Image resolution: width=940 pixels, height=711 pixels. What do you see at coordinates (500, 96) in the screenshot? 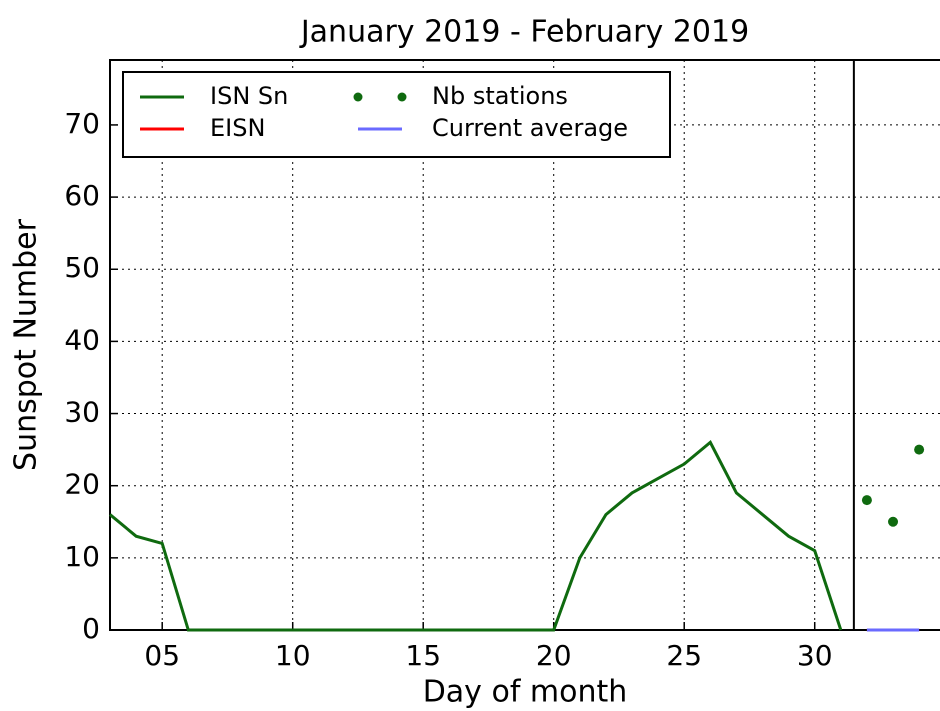
I see `legend-label: Nb stations` at bounding box center [500, 96].